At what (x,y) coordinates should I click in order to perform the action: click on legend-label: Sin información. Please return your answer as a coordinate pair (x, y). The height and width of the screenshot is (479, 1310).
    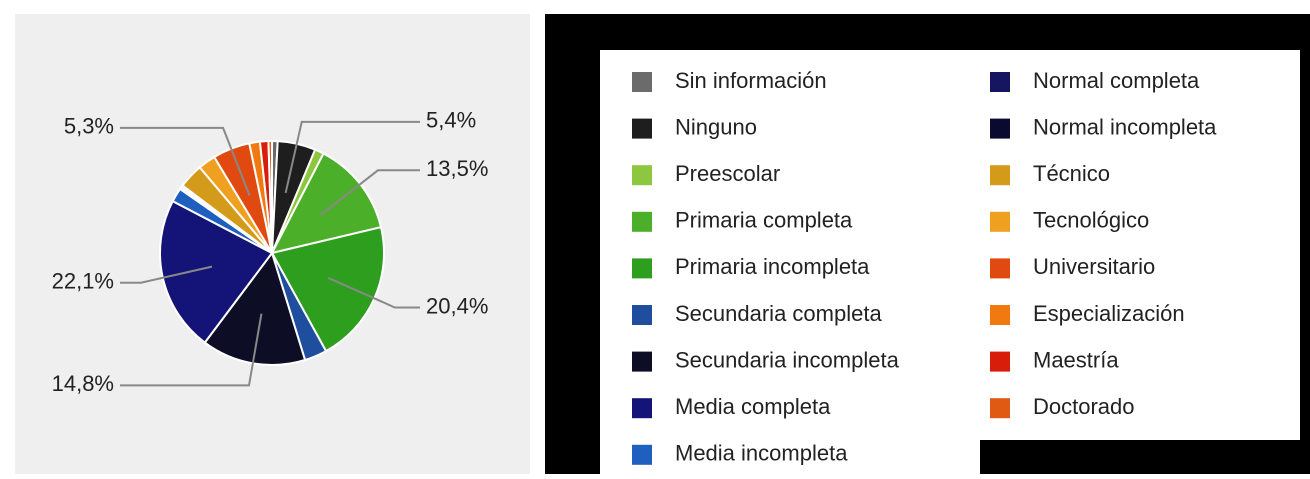
    Looking at the image, I should click on (751, 80).